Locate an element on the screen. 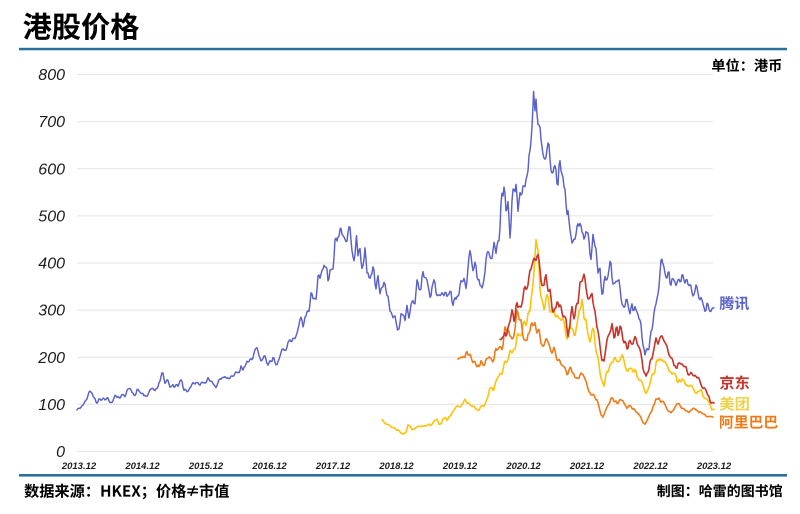 The image size is (800, 514). svg-text: 200 is located at coordinates (51, 358).